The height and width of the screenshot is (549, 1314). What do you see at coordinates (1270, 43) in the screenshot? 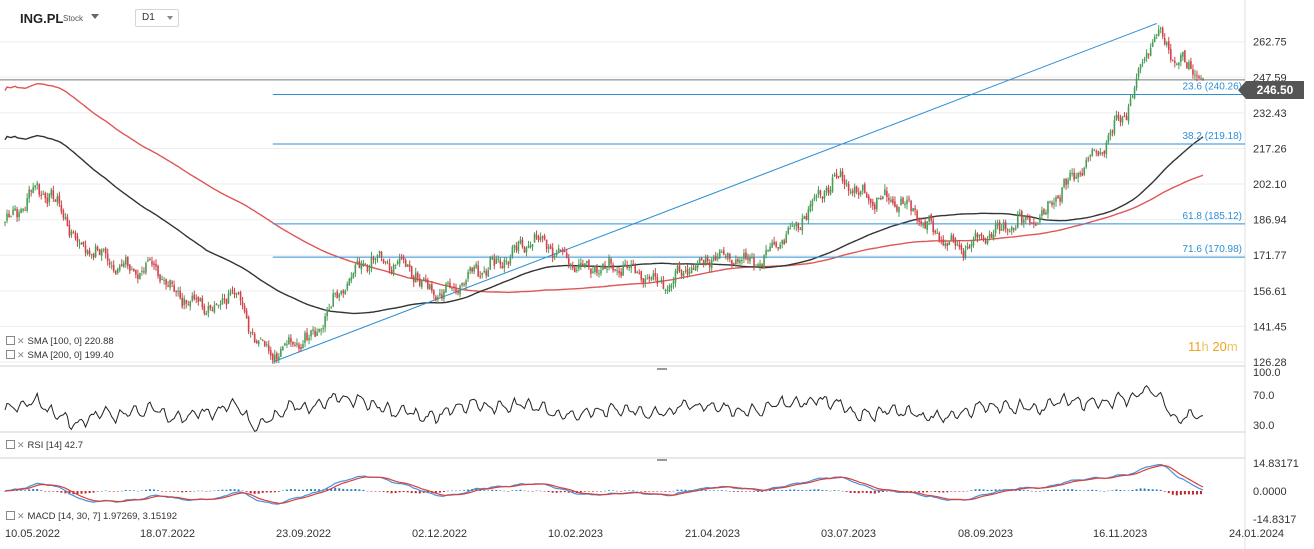
I see `price-tick-label: 262.75` at bounding box center [1270, 43].